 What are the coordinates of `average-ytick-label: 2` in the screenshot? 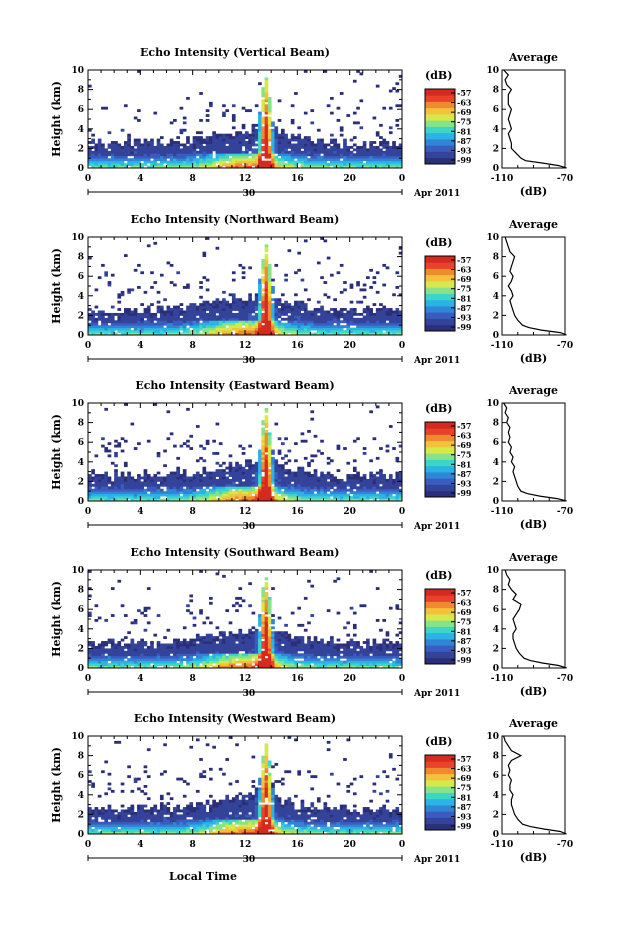 It's located at (496, 149).